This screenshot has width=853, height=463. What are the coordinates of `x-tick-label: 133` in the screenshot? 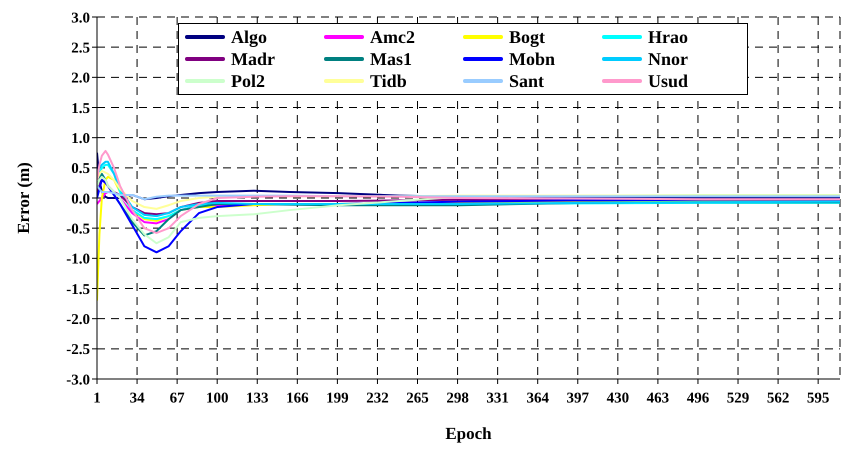 It's located at (257, 398).